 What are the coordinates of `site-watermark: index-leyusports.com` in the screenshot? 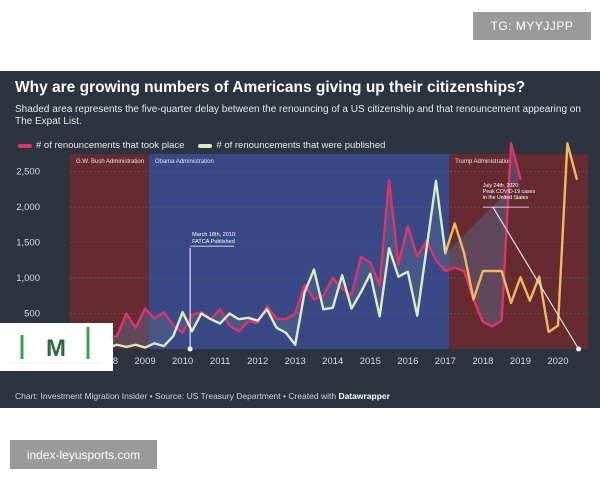 It's located at (83, 454).